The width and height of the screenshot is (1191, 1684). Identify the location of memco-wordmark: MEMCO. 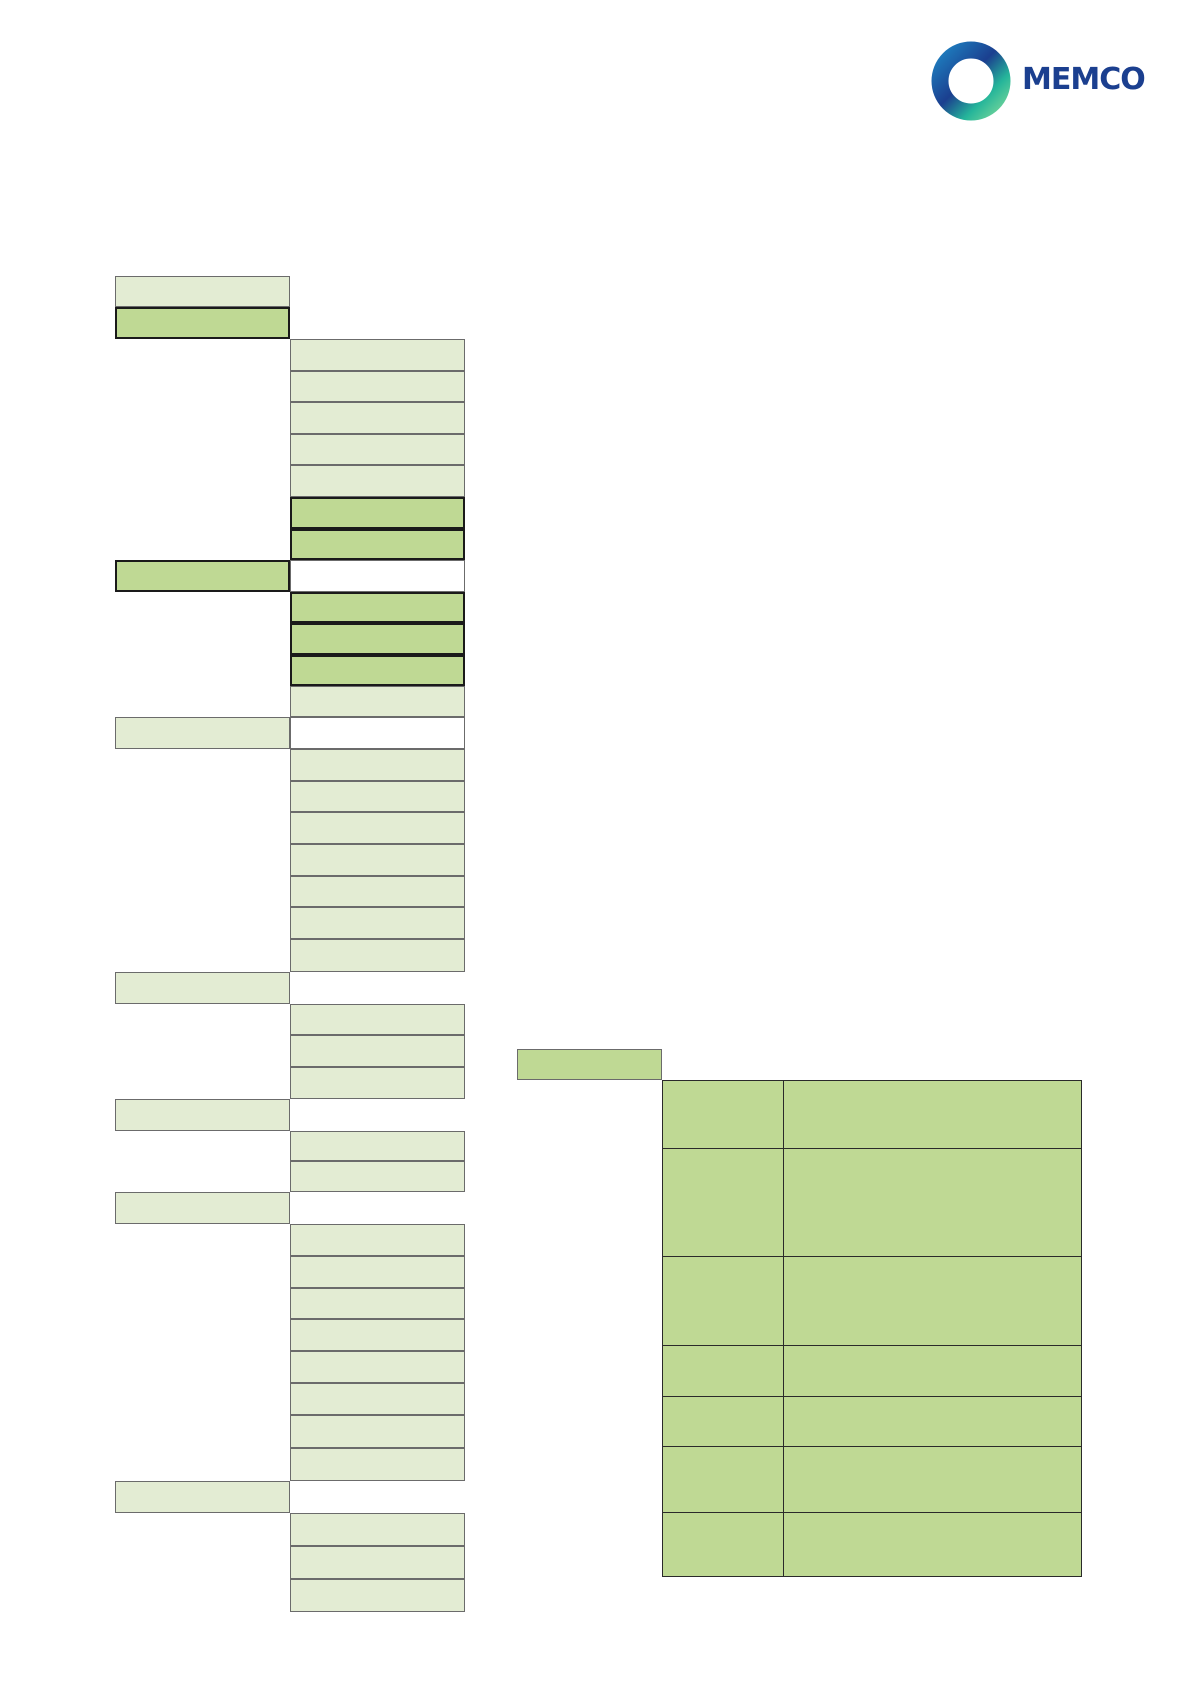
(1084, 79).